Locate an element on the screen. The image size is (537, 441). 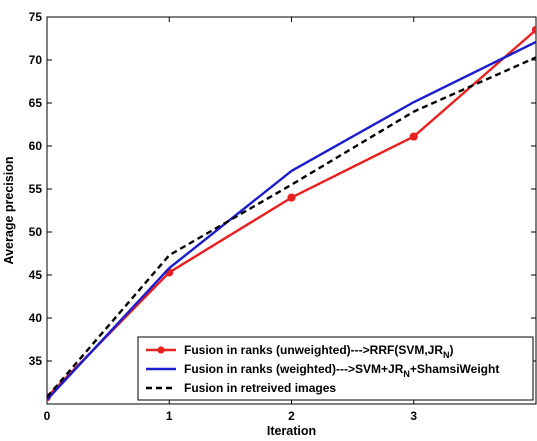
x-tick-label: 2 is located at coordinates (291, 416).